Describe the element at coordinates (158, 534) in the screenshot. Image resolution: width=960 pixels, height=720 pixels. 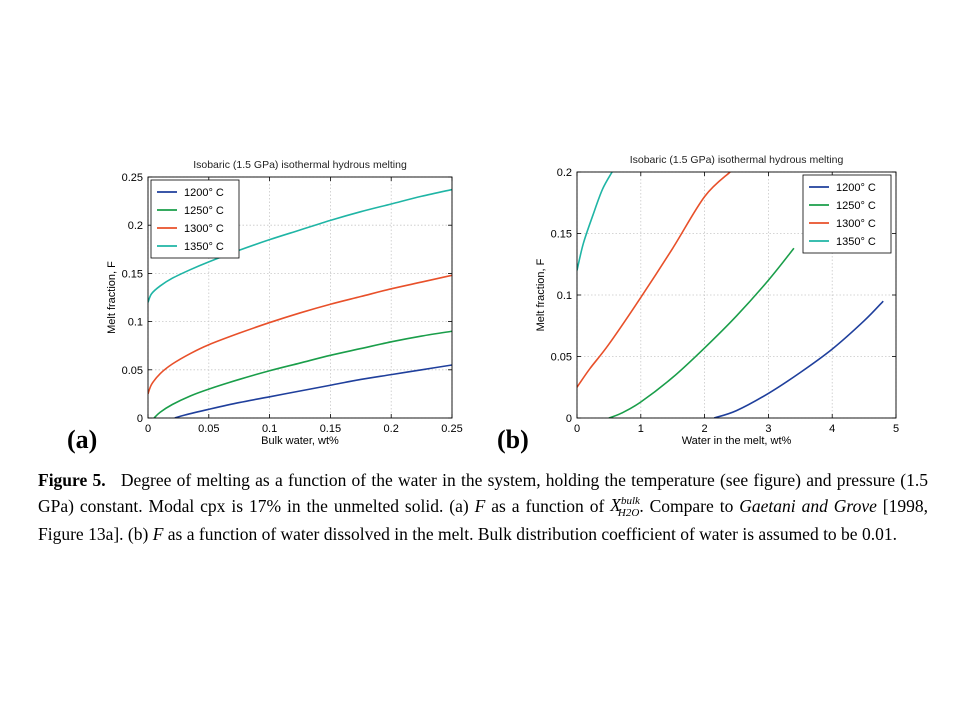
I see `caption-F-b: F` at that location.